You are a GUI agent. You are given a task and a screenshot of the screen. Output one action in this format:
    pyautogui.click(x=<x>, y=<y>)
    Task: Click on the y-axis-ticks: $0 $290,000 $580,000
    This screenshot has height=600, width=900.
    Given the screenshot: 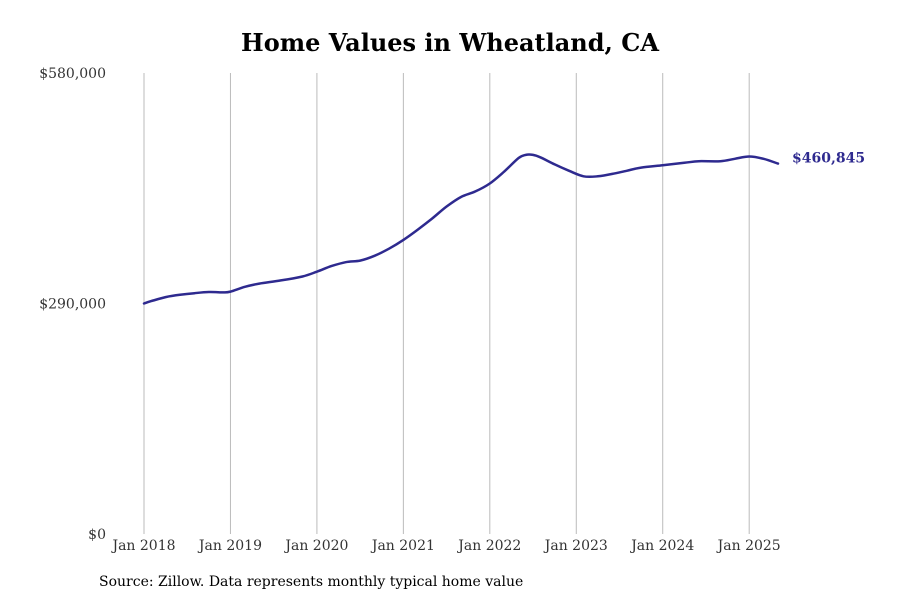 What is the action you would take?
    pyautogui.click(x=72, y=304)
    